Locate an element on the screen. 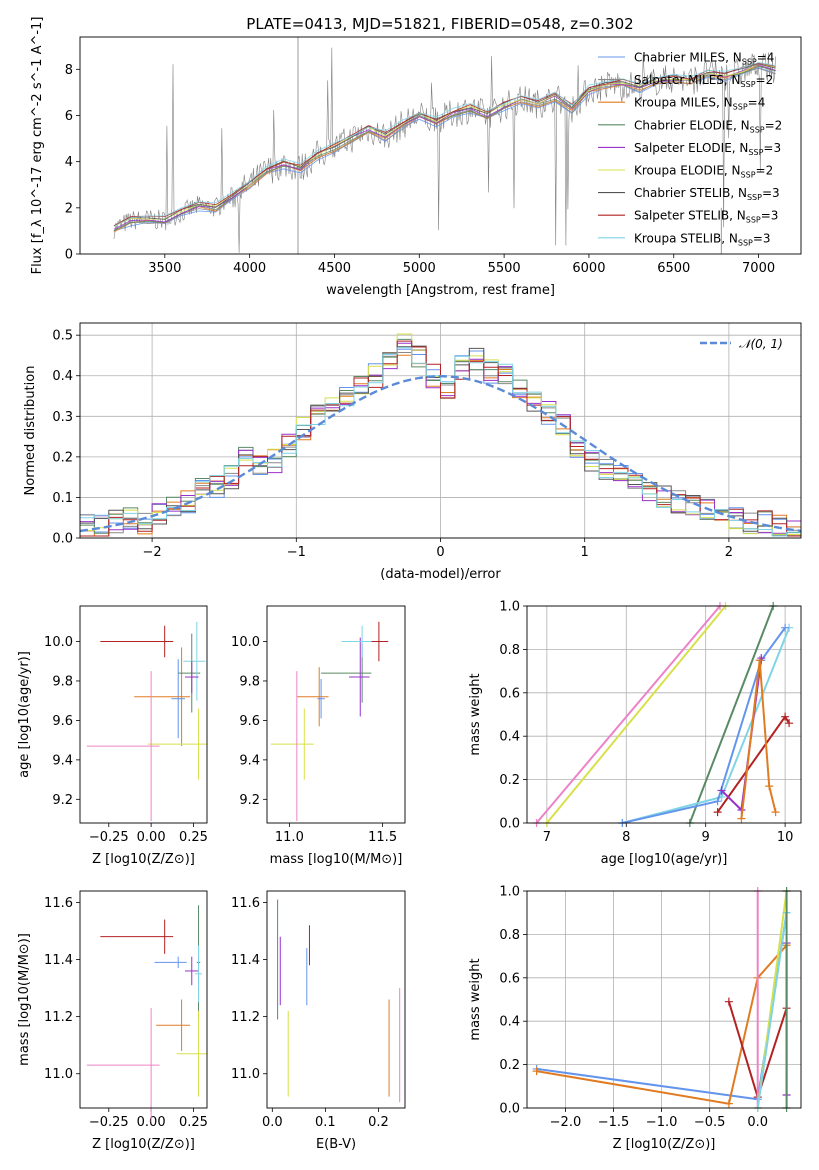 Image resolution: width=819 pixels, height=1170 pixels. residuals-xlabel: (data-model)/error is located at coordinates (440, 574).